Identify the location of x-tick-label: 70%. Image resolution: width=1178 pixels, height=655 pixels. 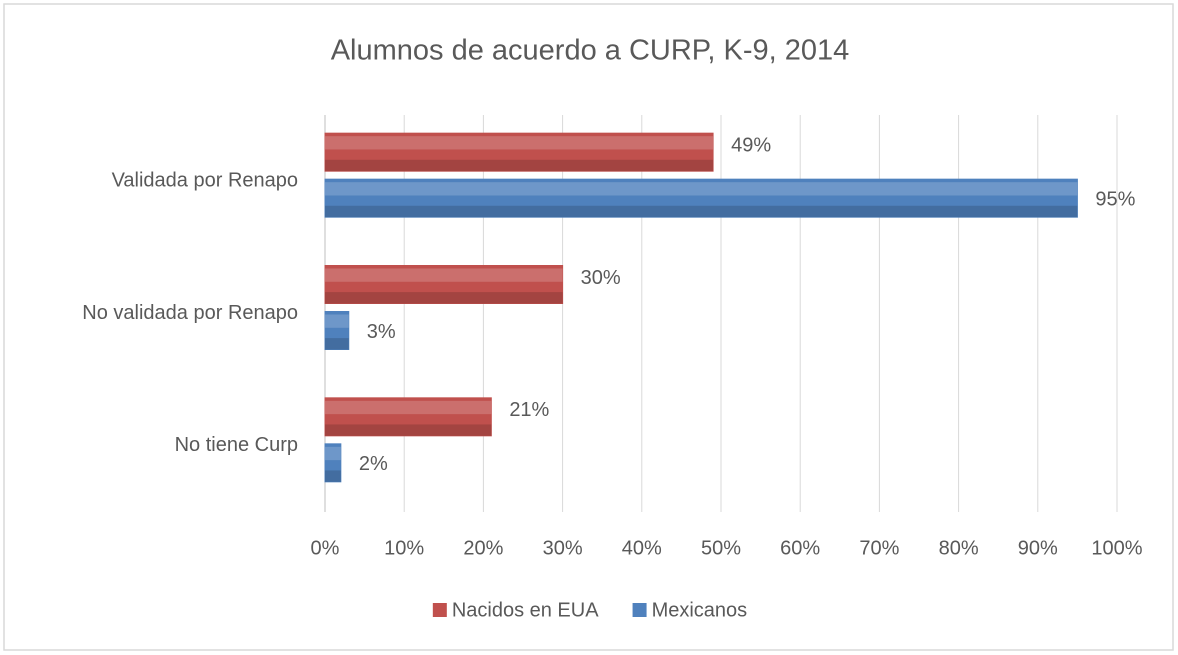
(879, 548).